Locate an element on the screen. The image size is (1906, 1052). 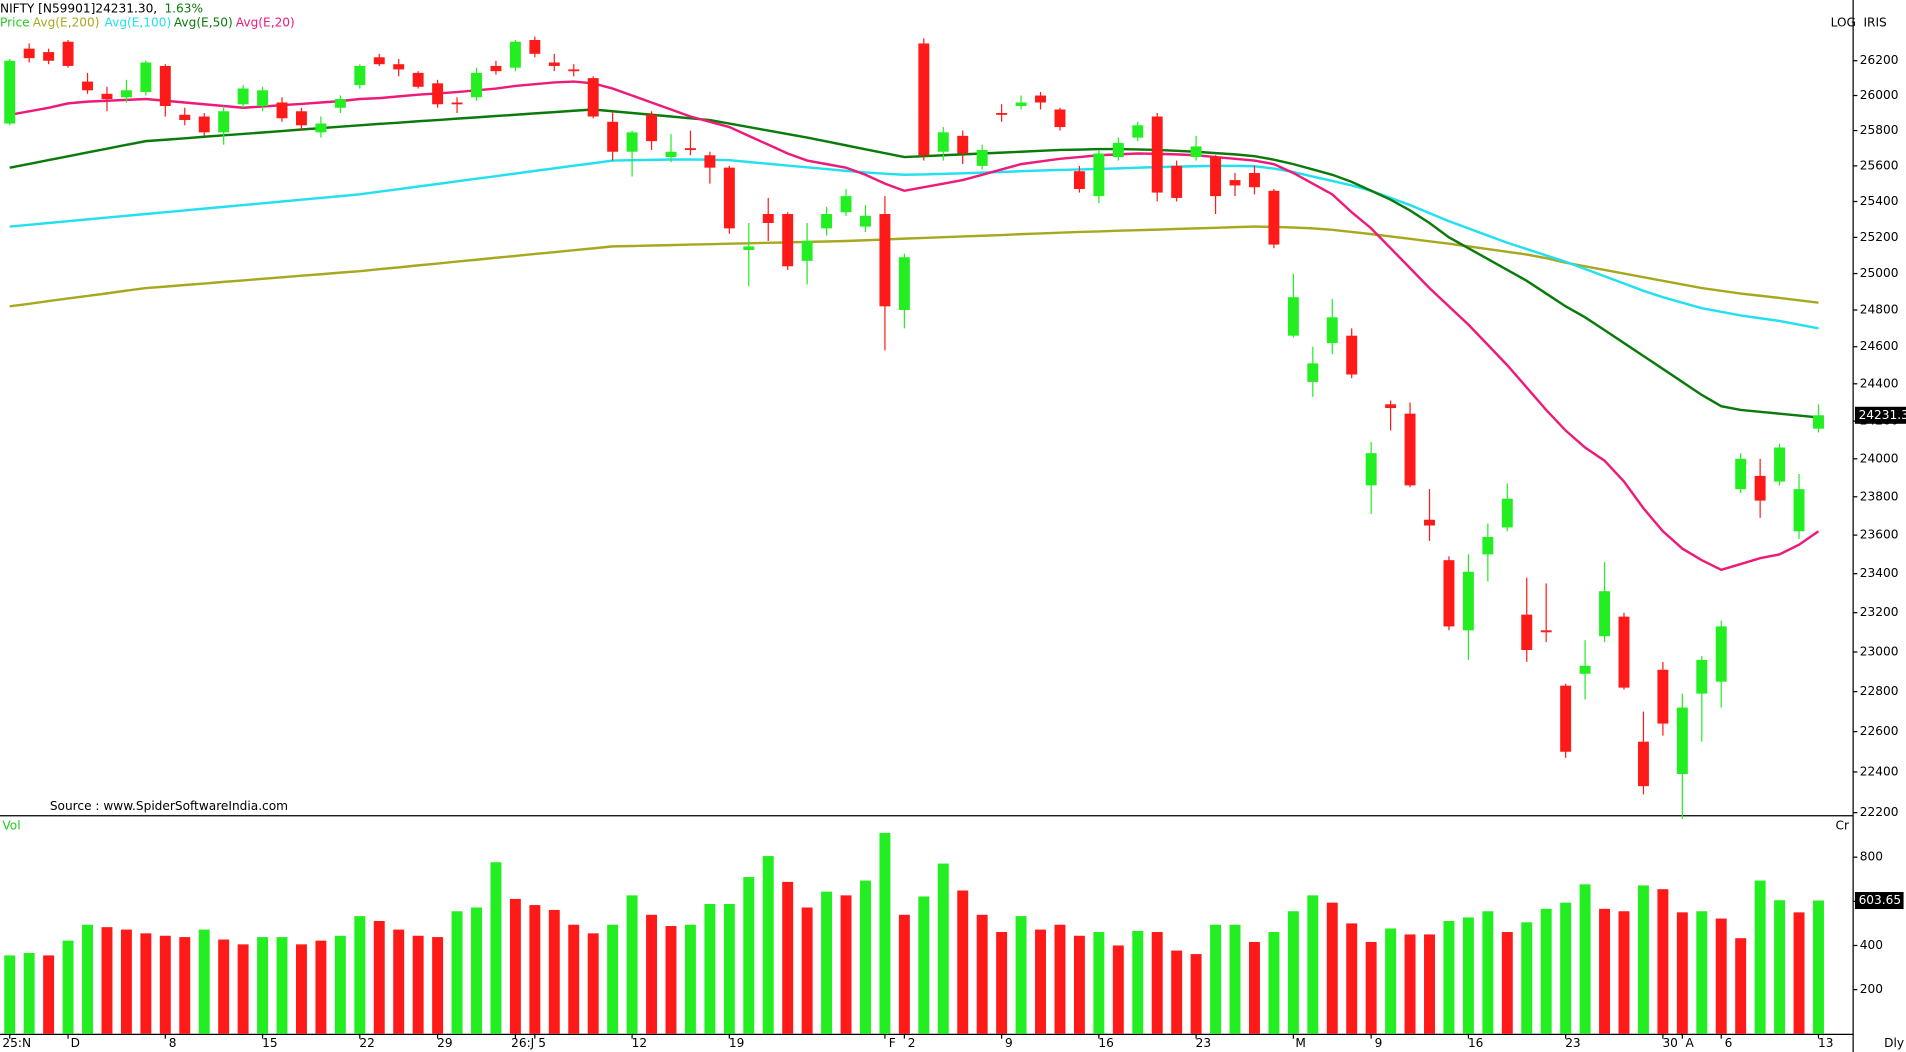
y-tick-label: 24000 is located at coordinates (1879, 458).